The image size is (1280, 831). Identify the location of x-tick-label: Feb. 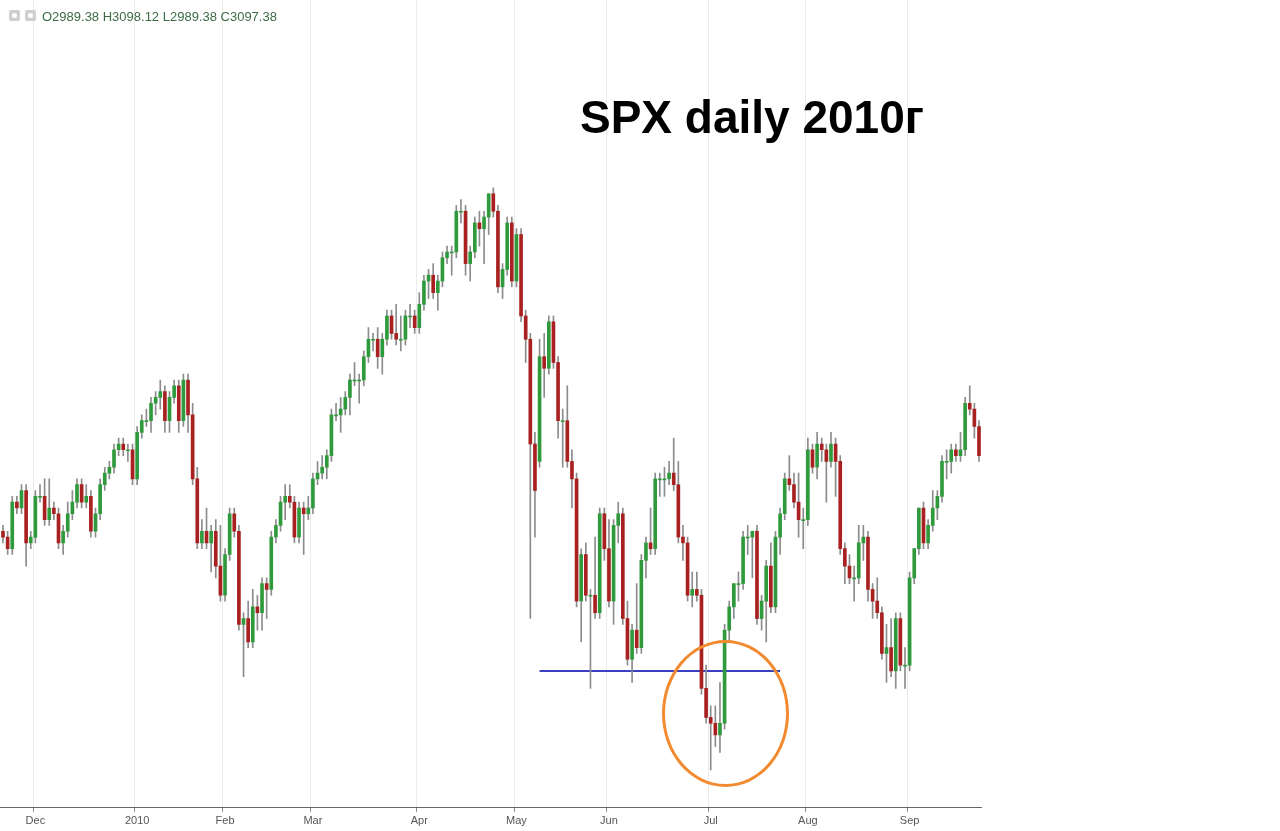
(225, 820).